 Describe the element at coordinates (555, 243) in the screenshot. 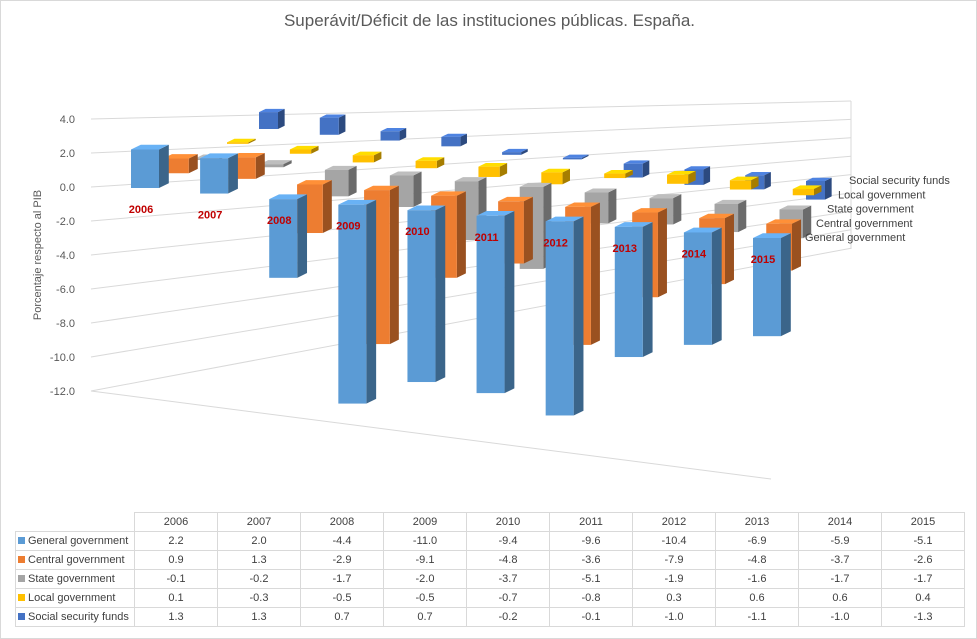

I see `x-category-label: 2012` at that location.